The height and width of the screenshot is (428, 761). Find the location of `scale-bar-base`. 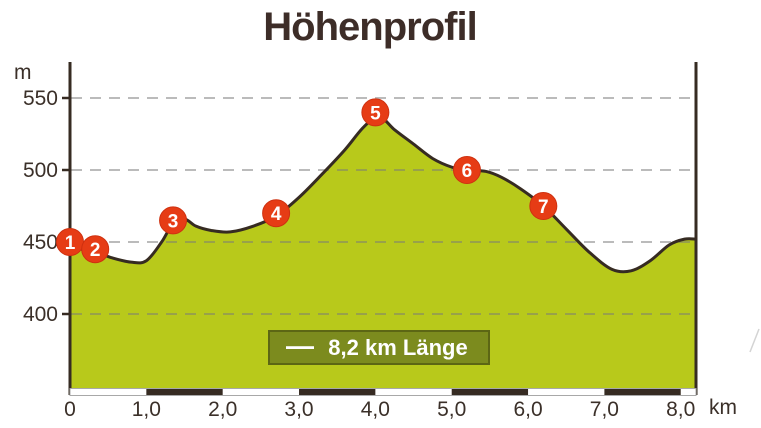

scale-bar-base is located at coordinates (383, 392).